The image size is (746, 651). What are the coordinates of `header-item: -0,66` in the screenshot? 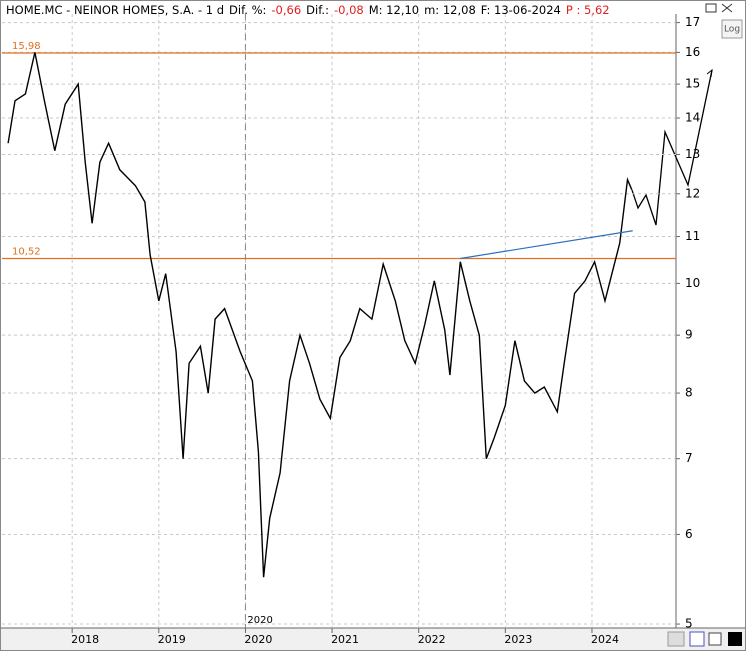 It's located at (286, 10).